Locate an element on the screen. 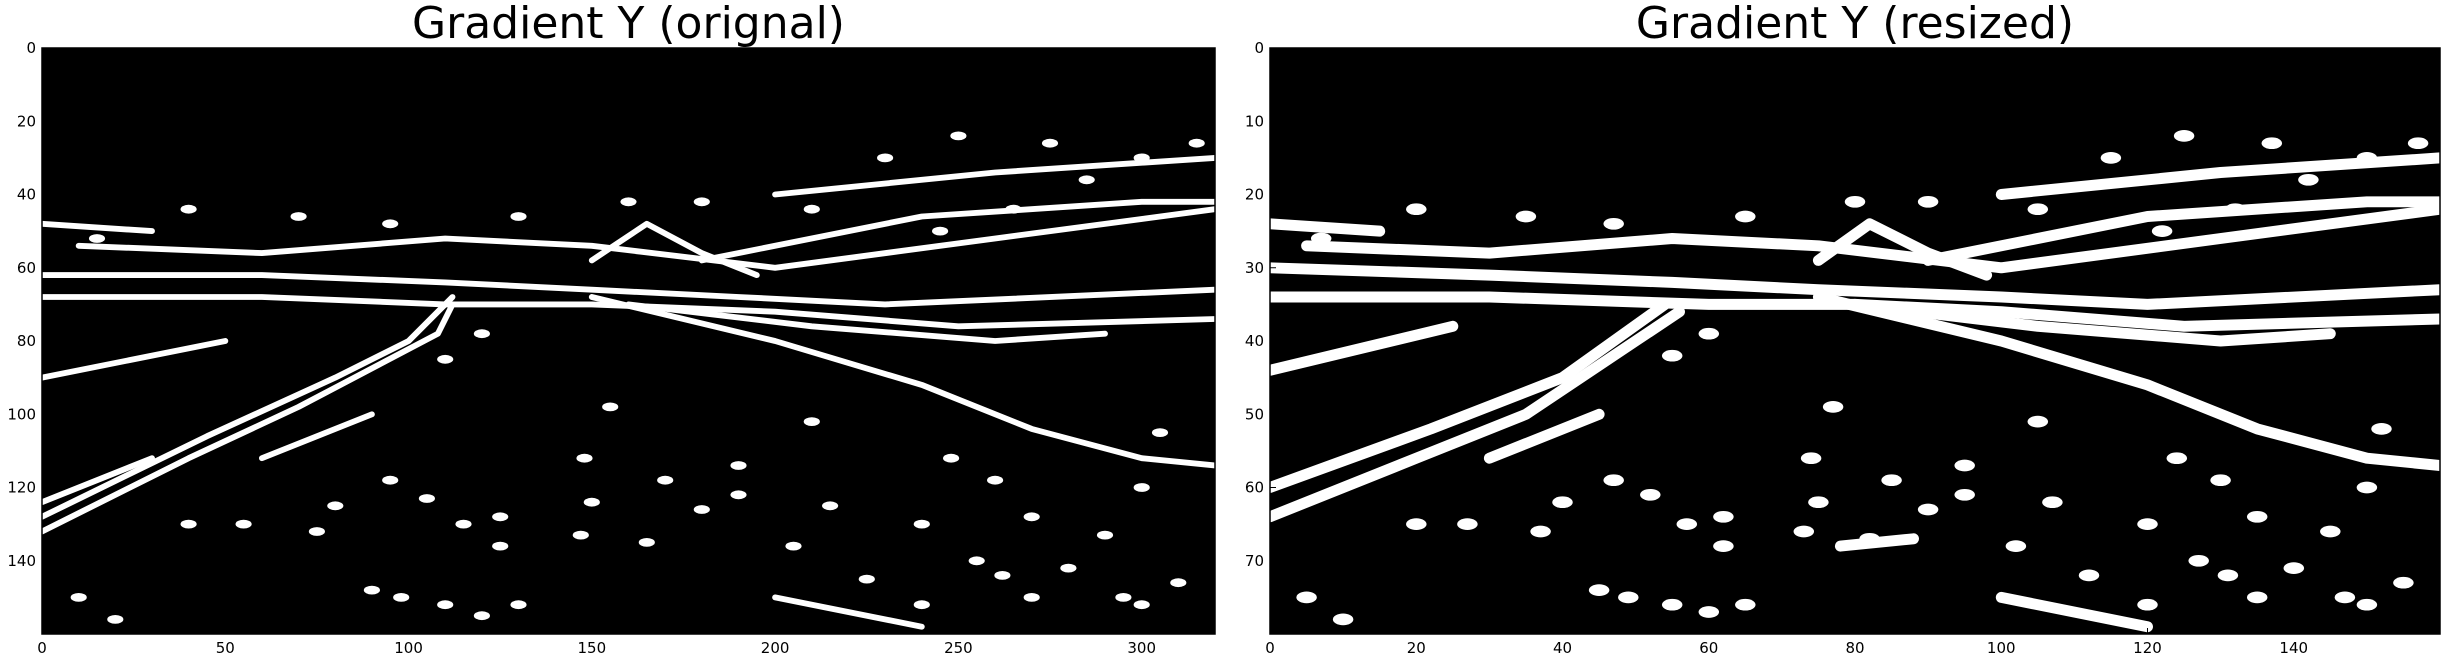 The image size is (2452, 665). x-tick-label: 60 is located at coordinates (1708, 648).